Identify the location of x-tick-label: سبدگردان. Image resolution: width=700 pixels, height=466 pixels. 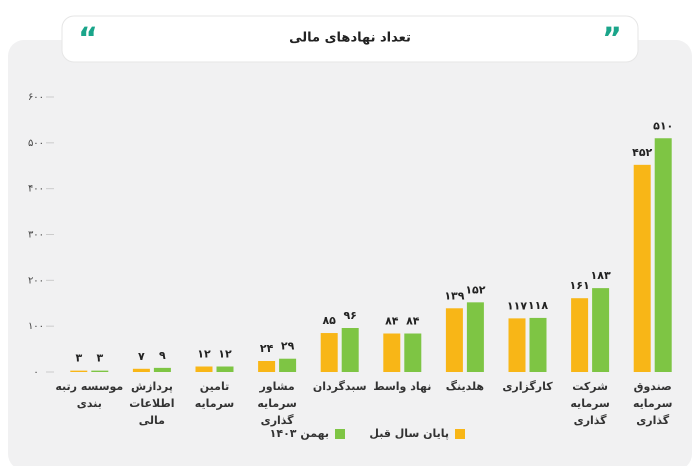
(339, 386).